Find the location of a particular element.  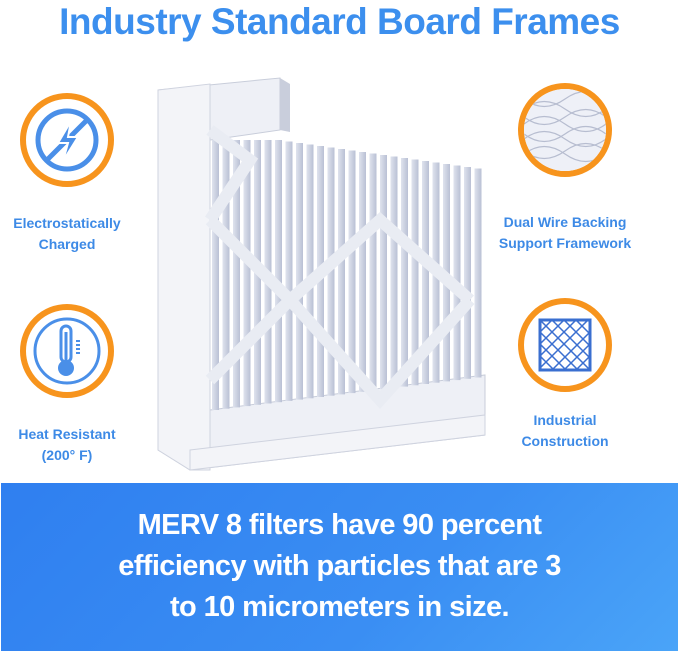

grid-frame-icon is located at coordinates (565, 345).